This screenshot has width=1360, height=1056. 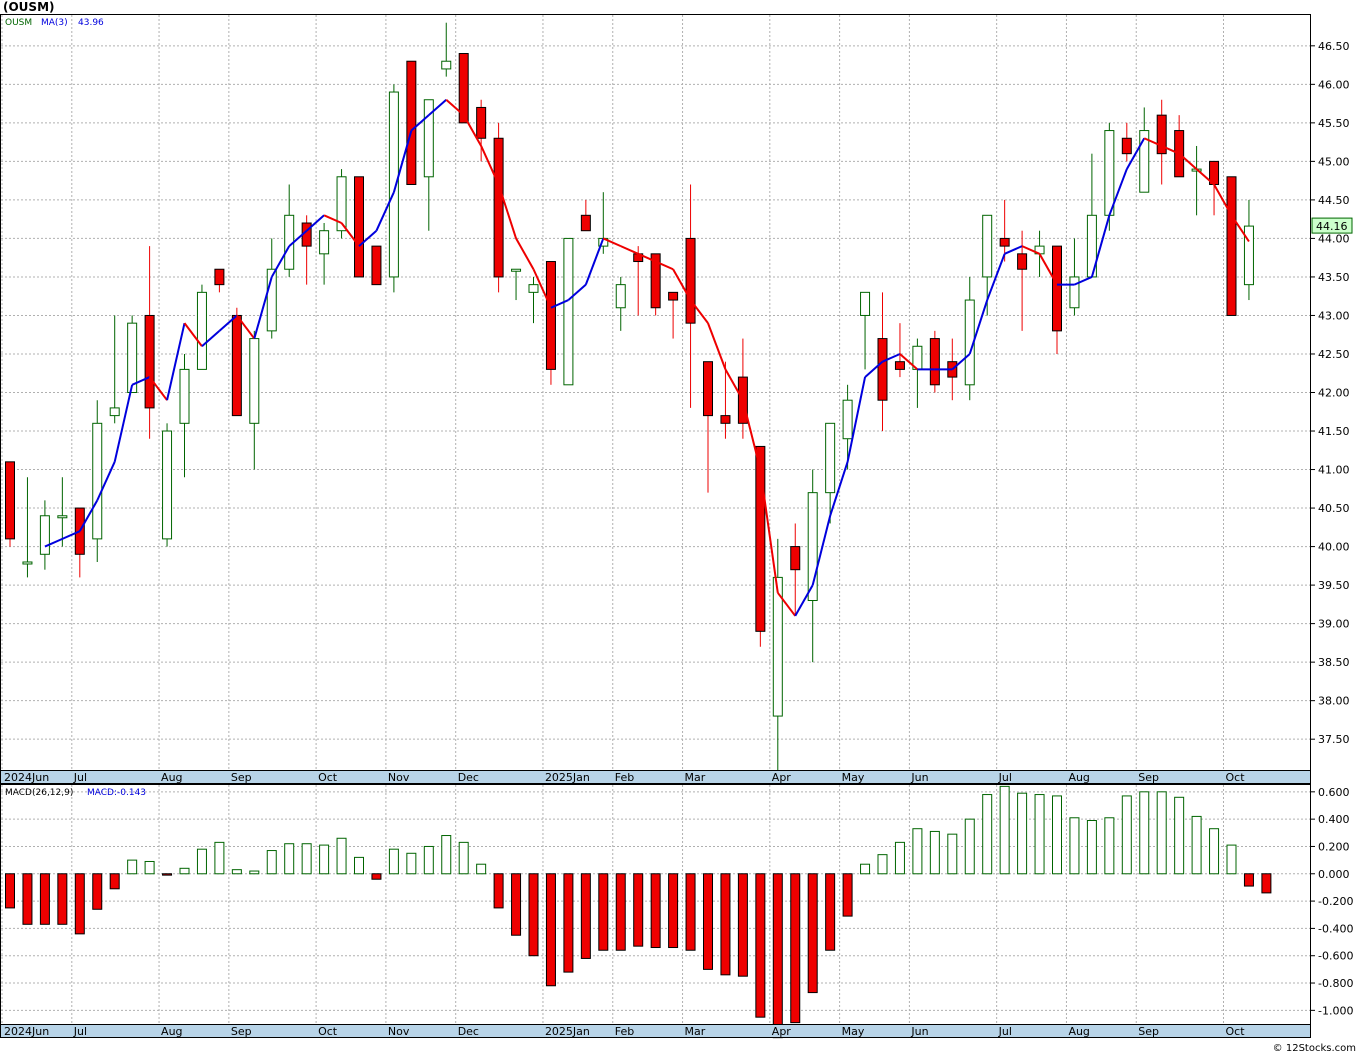 I want to click on macd-value-label: MACD:-0.143, so click(x=116, y=793).